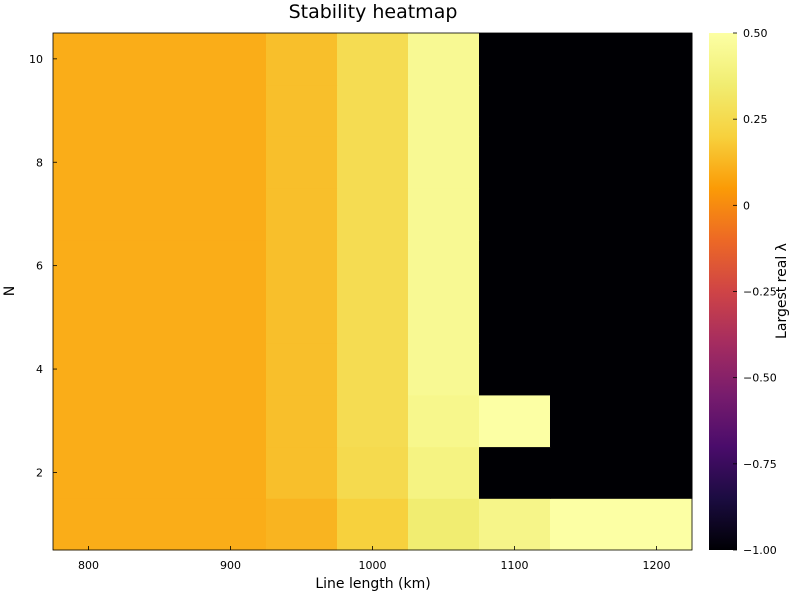 The image size is (800, 600). What do you see at coordinates (39, 472) in the screenshot?
I see `y-tick-label: 2` at bounding box center [39, 472].